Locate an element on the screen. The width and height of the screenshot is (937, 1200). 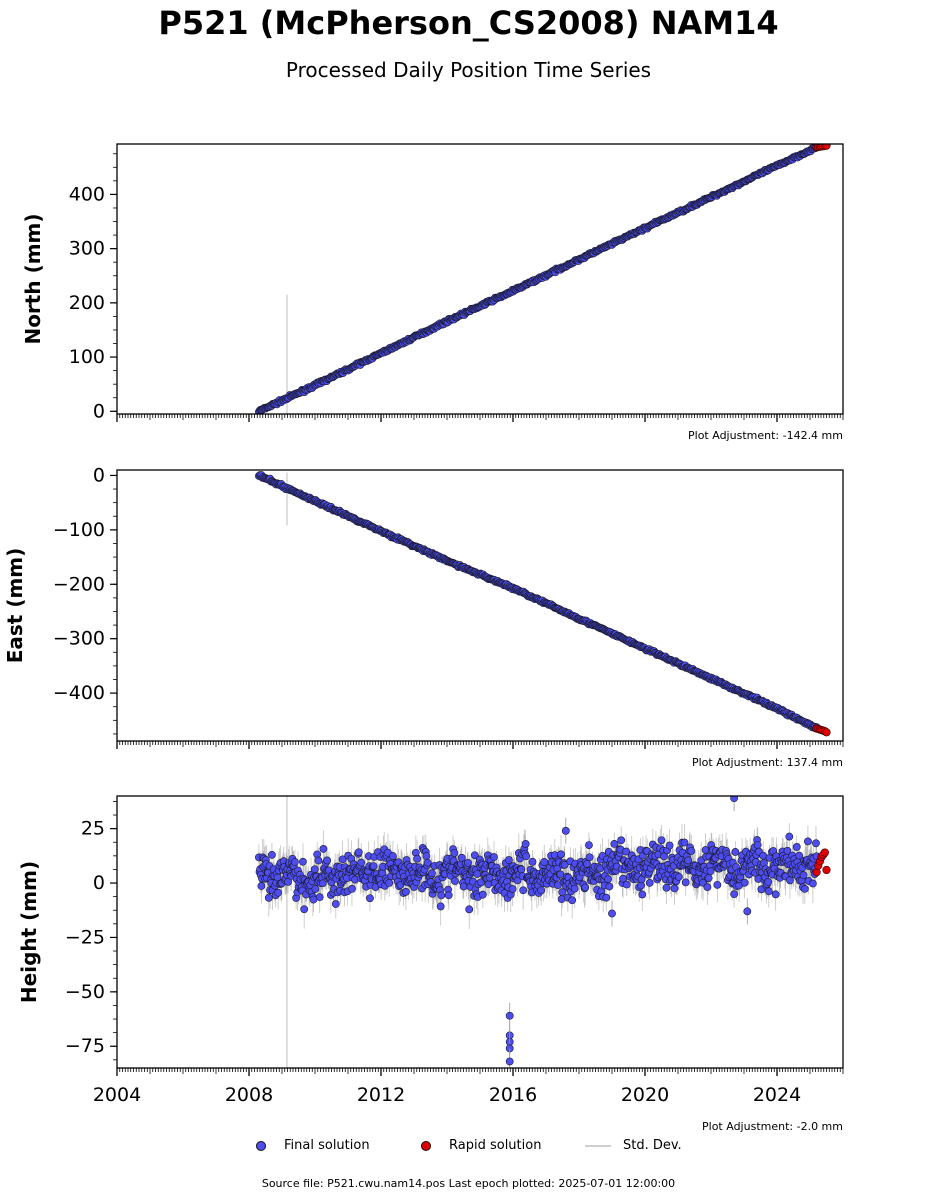
final-solution-marker-icon is located at coordinates (261, 1145).